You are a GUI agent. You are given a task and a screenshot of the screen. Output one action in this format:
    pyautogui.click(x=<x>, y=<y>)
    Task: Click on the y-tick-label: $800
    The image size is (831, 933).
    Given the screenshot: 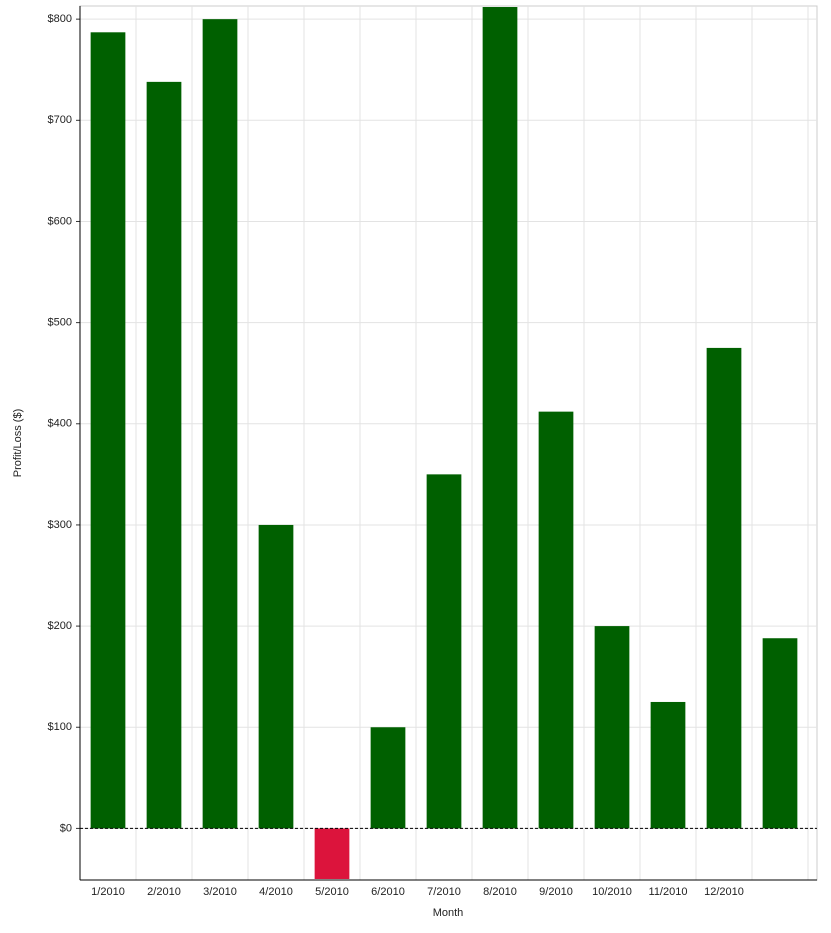 What is the action you would take?
    pyautogui.click(x=60, y=19)
    